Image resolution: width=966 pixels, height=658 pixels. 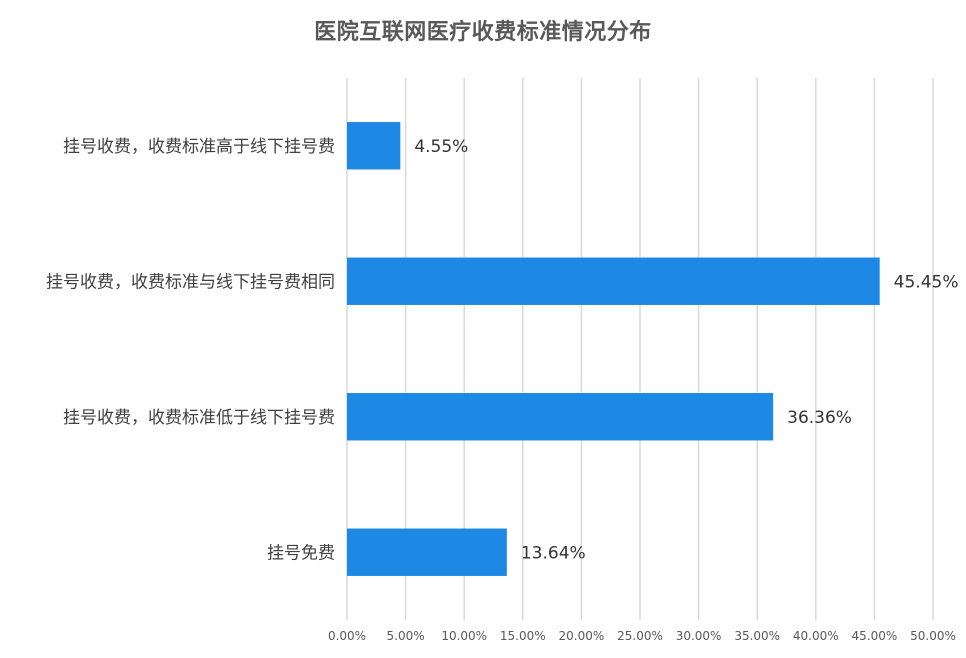 I want to click on x-tick-label: 0.00%, so click(x=347, y=636).